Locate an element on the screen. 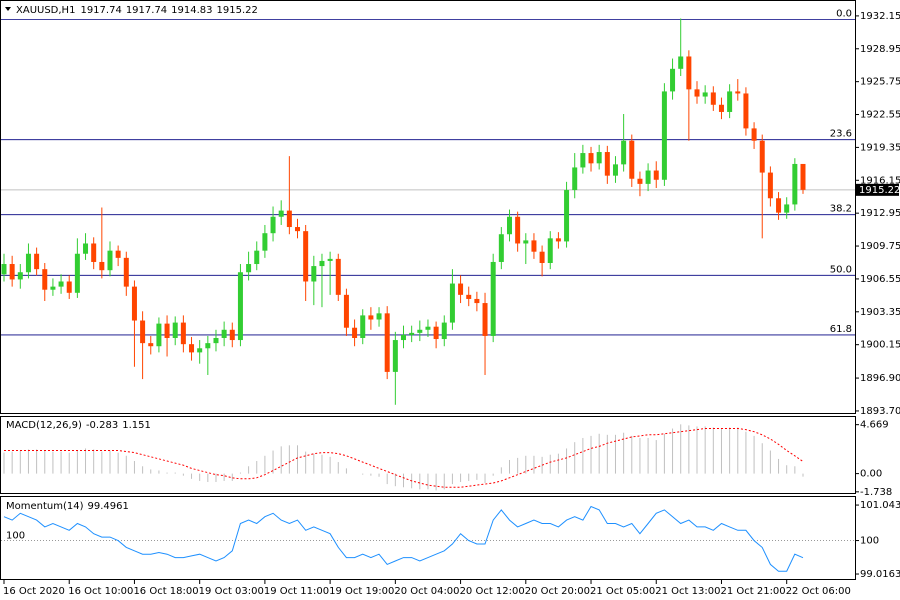  main-header: XAUUSD,H1 1917.74 1917.74 1914.83 1915.22 is located at coordinates (137, 10).